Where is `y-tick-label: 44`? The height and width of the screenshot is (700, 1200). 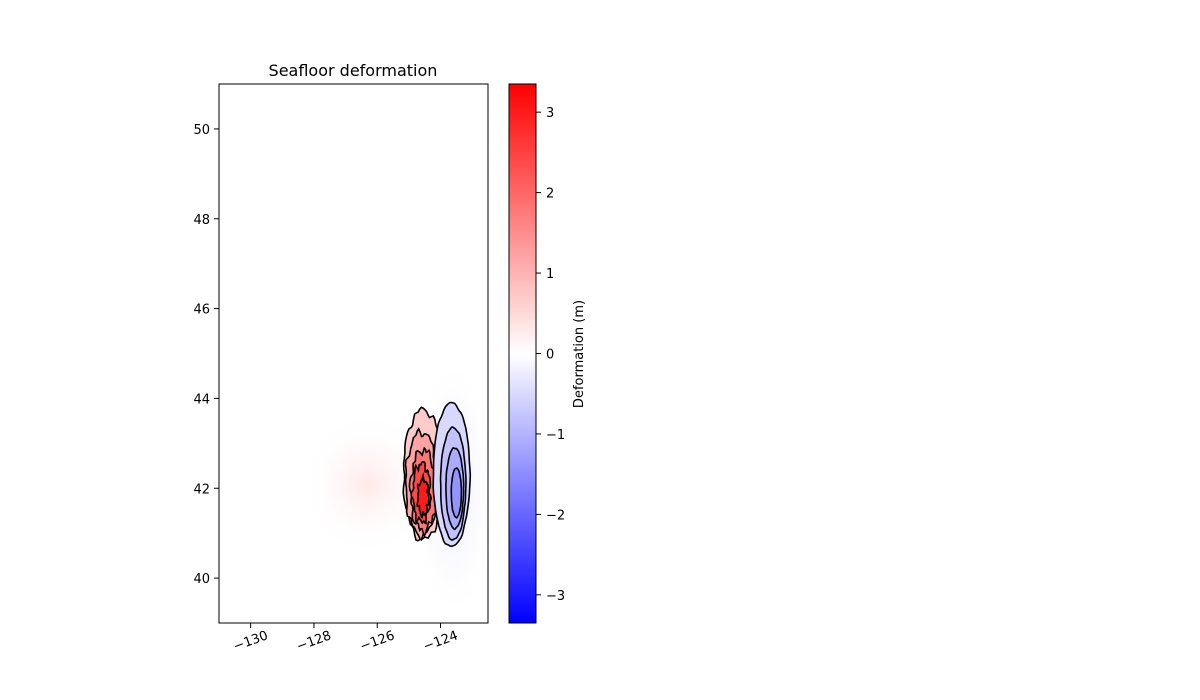 y-tick-label: 44 is located at coordinates (201, 399).